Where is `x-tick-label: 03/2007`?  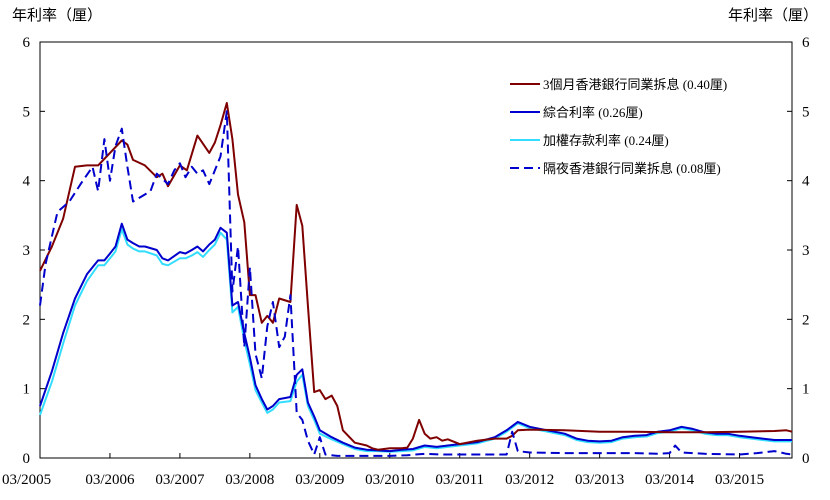
x-tick-label: 03/2007 is located at coordinates (180, 480).